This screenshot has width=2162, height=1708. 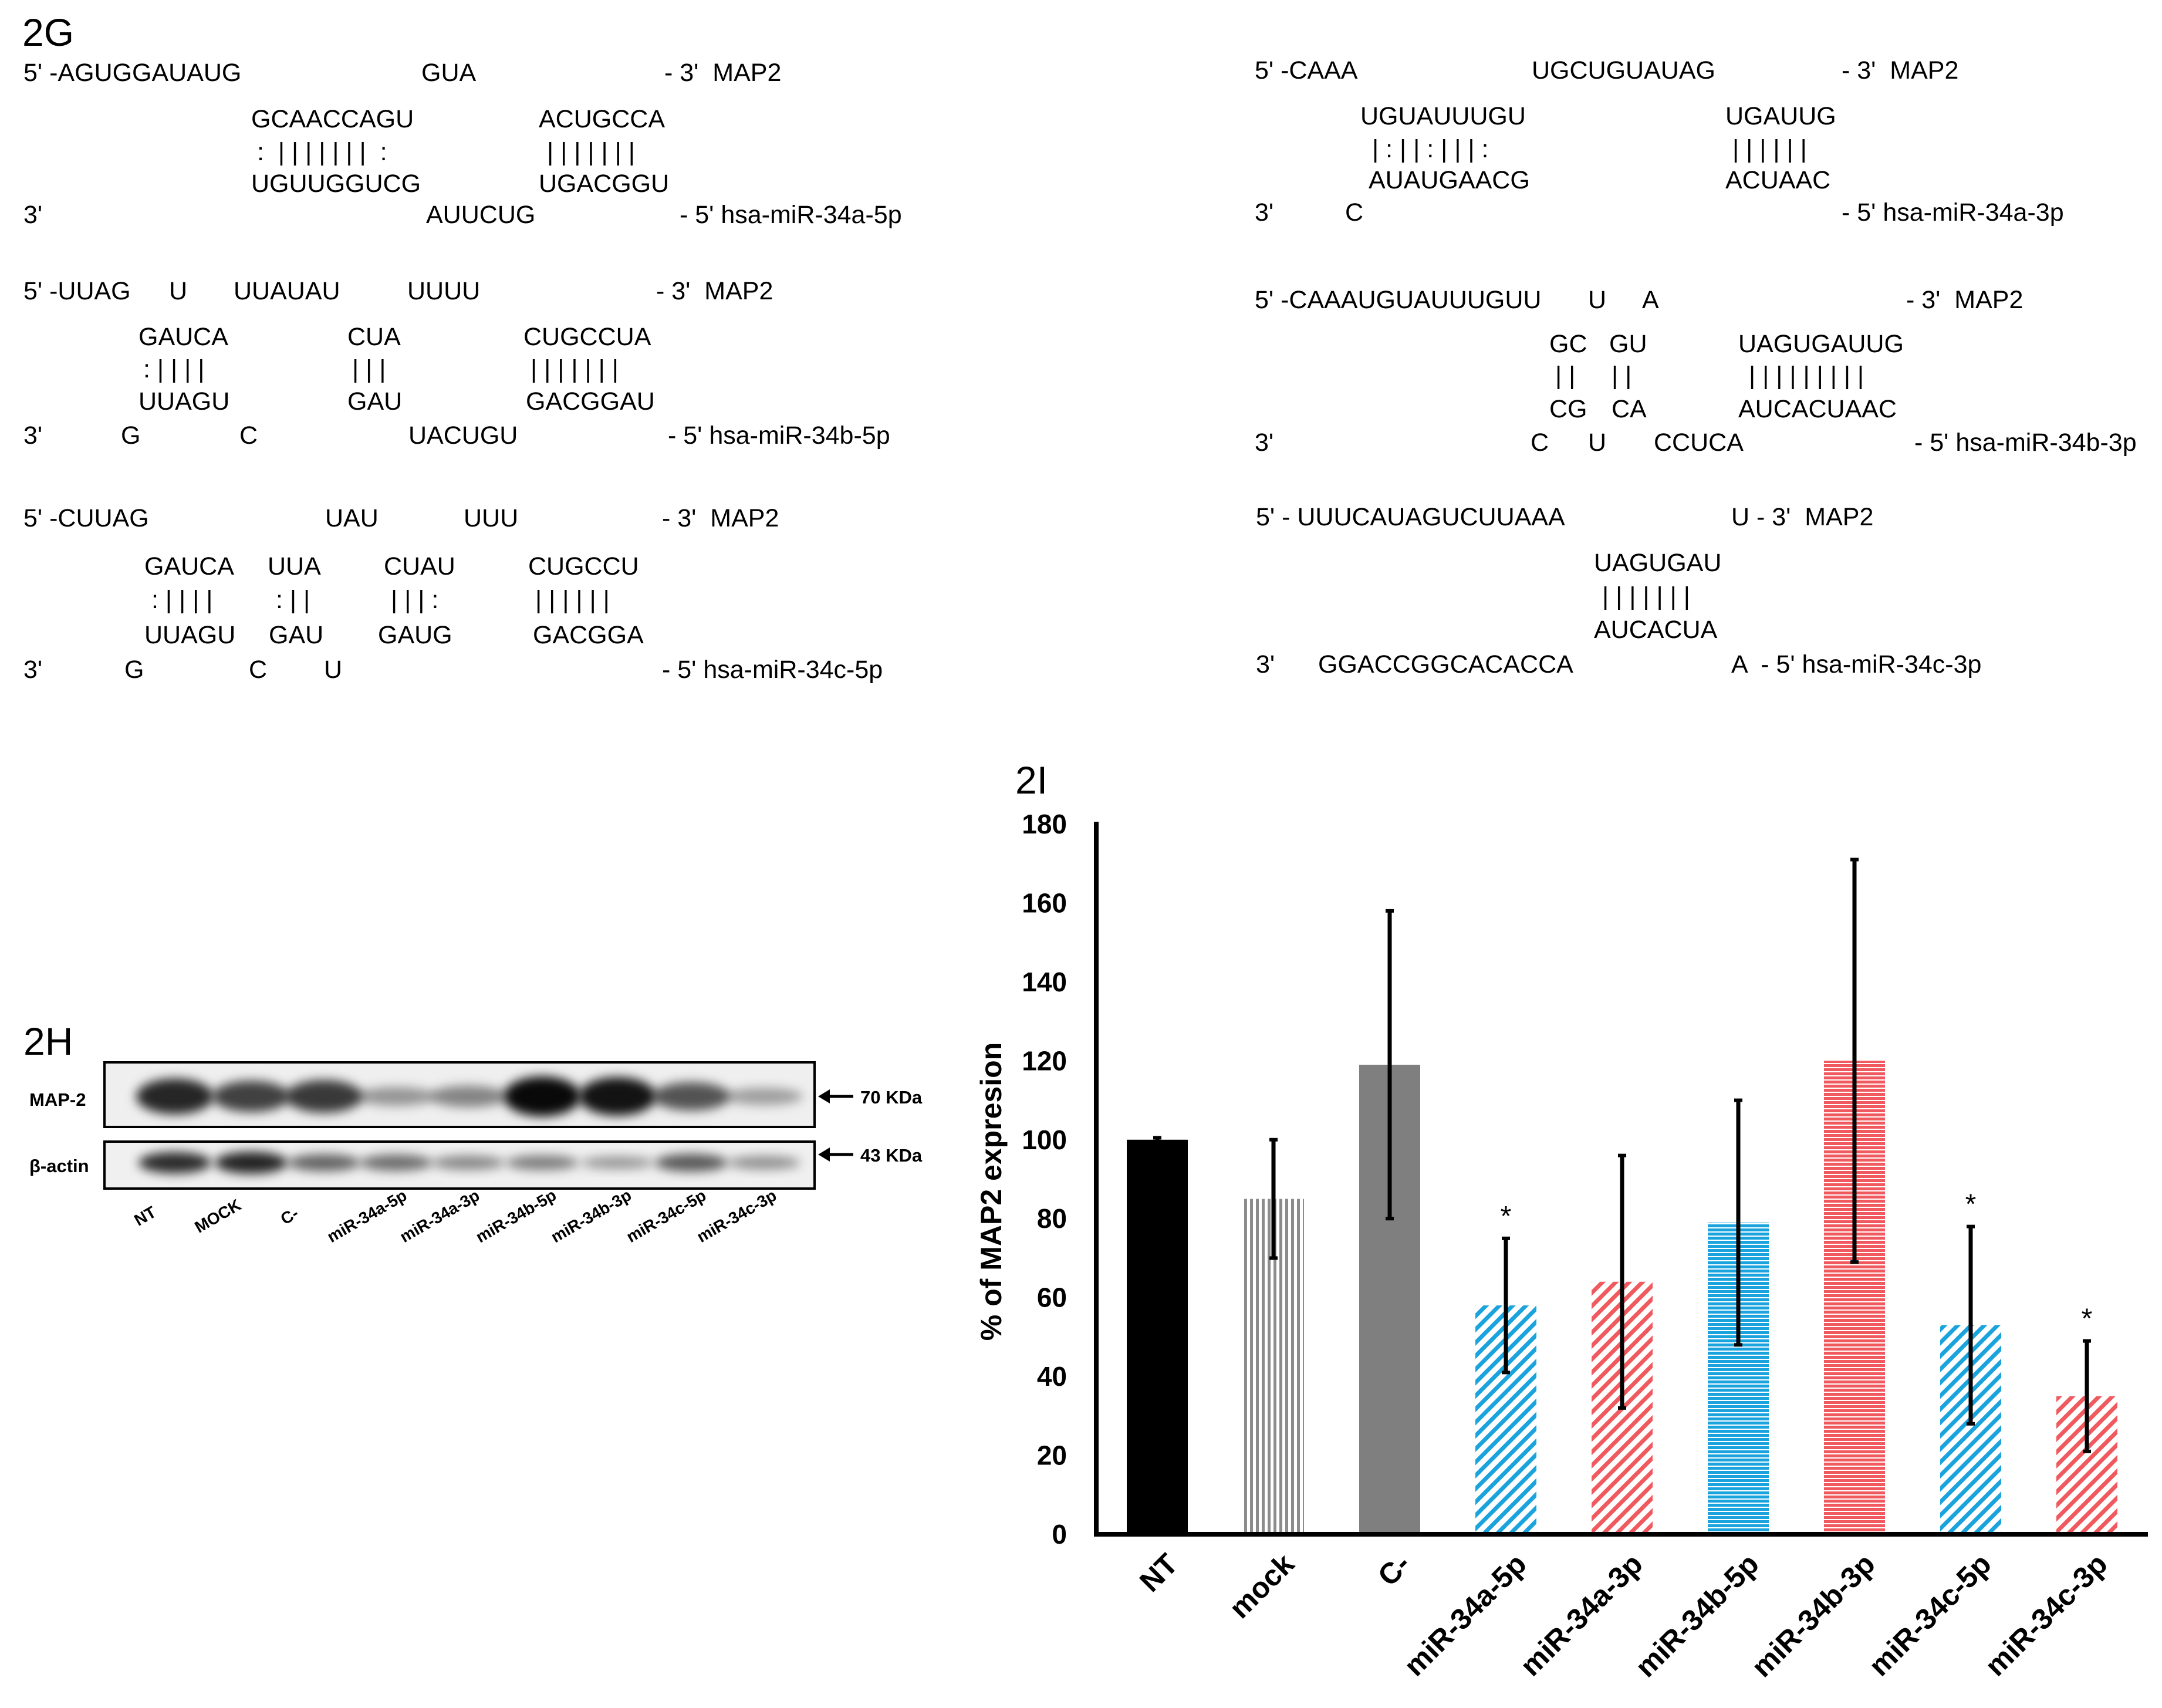 I want to click on error-bar-mock, so click(x=1273, y=1198).